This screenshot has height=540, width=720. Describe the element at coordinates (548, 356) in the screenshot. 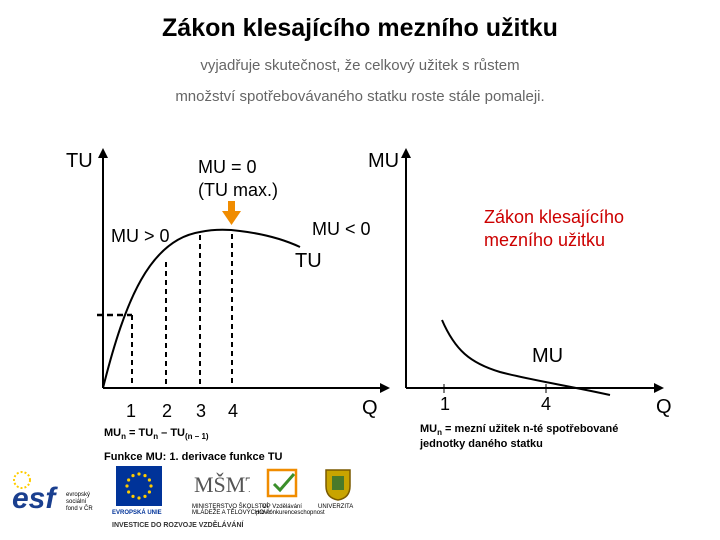

I see `mu-curve-label: MU` at that location.